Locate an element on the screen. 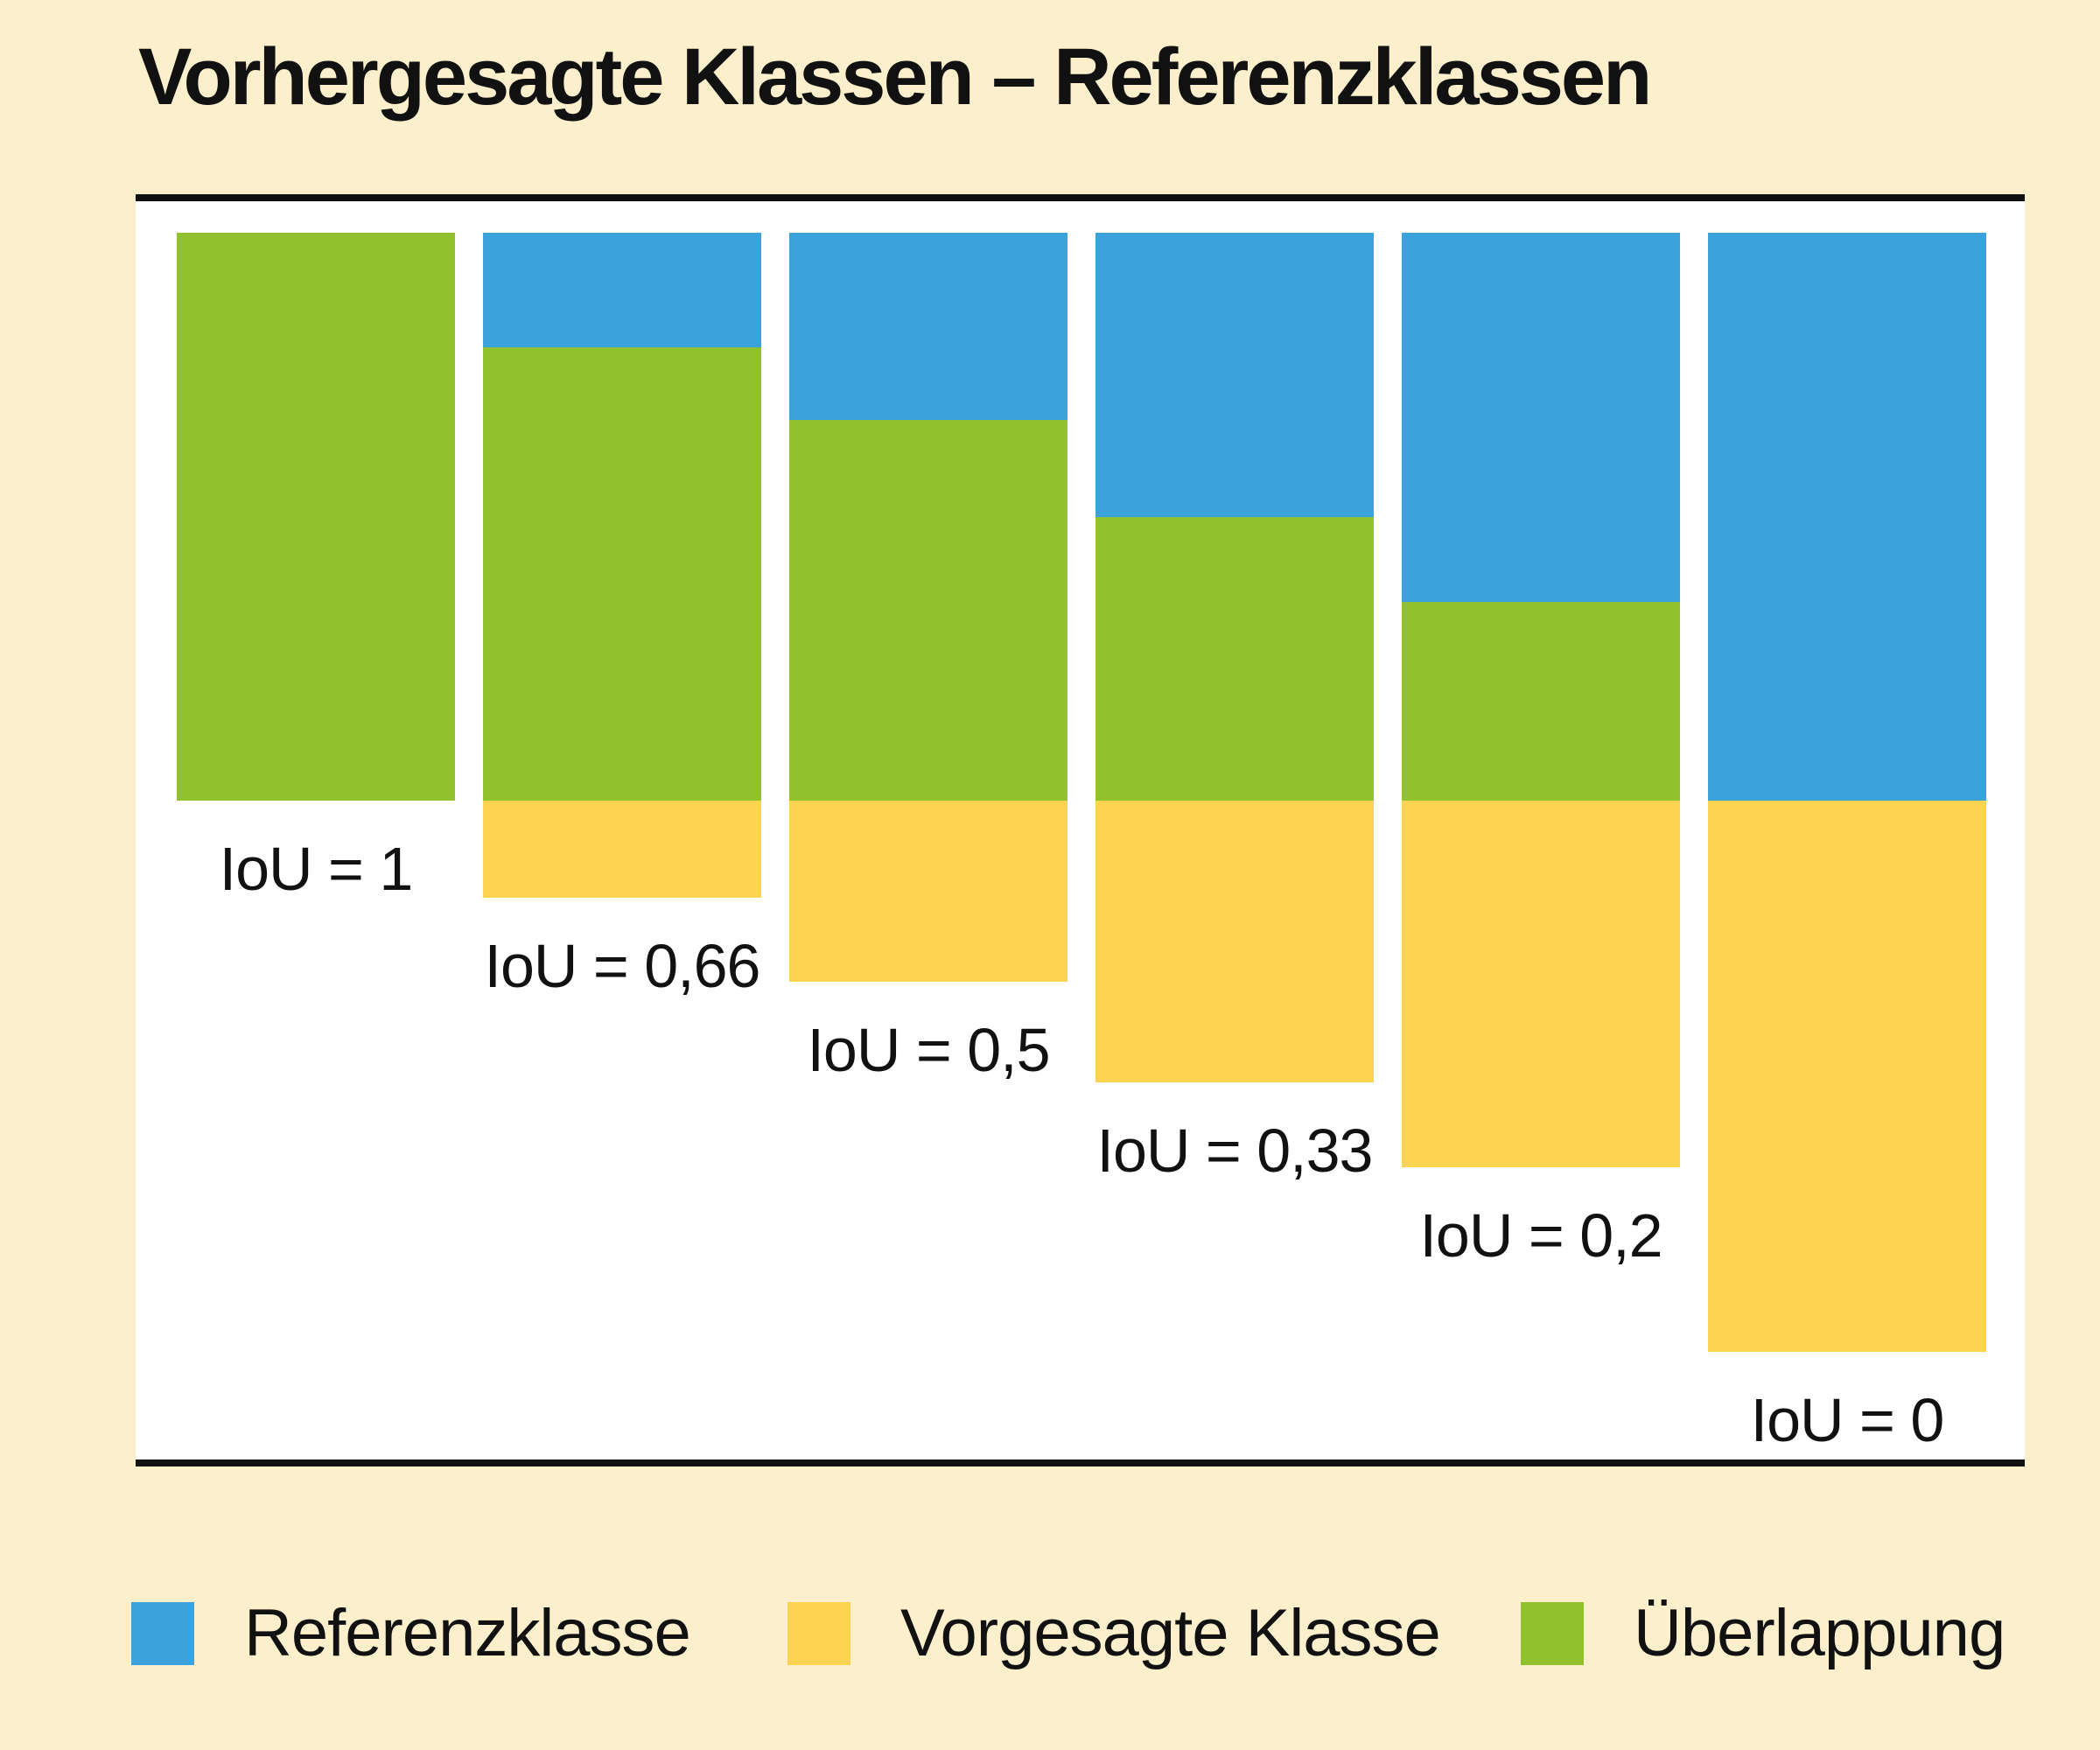 The width and height of the screenshot is (2100, 1750). bar: IoU = 0,5 is located at coordinates (928, 658).